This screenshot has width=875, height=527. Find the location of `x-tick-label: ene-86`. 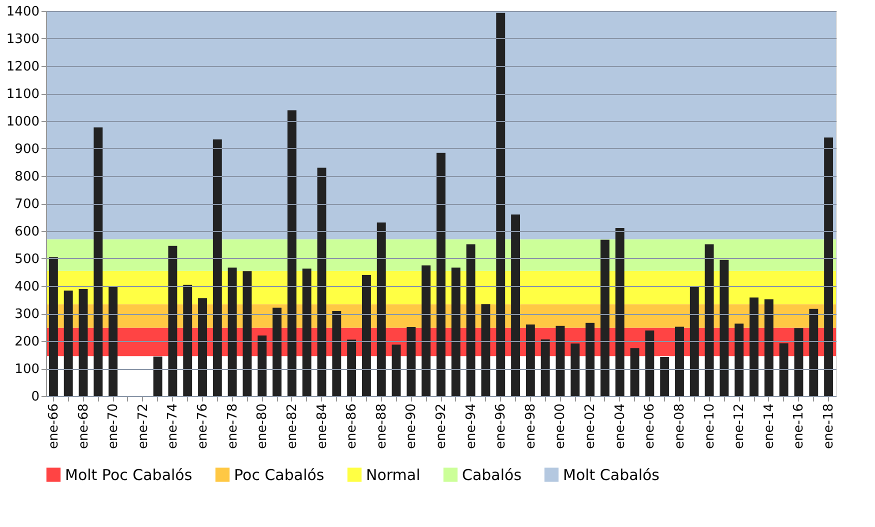

x-tick-label: ene-86 is located at coordinates (352, 426).